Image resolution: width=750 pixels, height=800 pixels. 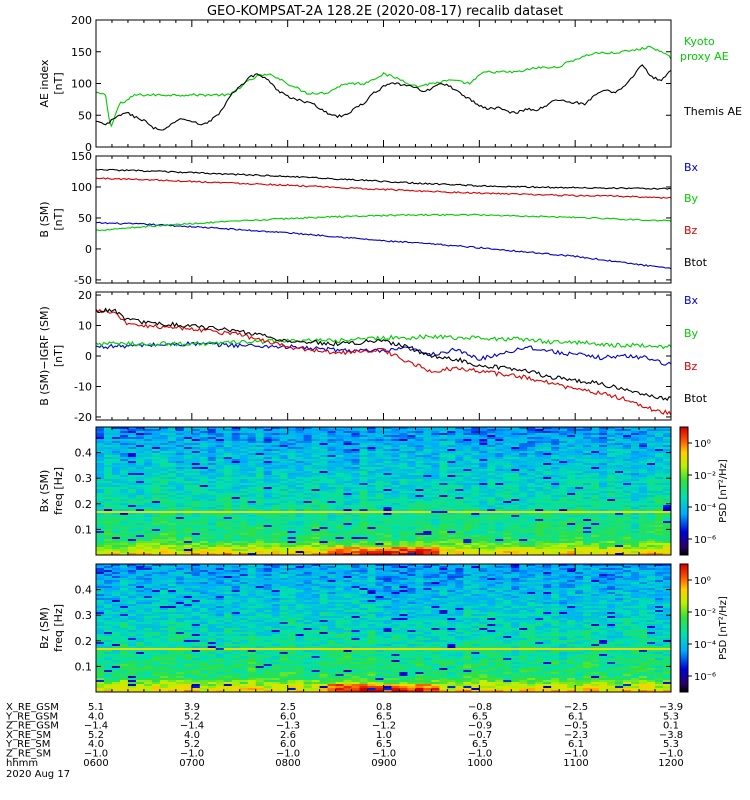 What do you see at coordinates (480, 726) in the screenshot?
I see `orbit-value: −0.9` at bounding box center [480, 726].